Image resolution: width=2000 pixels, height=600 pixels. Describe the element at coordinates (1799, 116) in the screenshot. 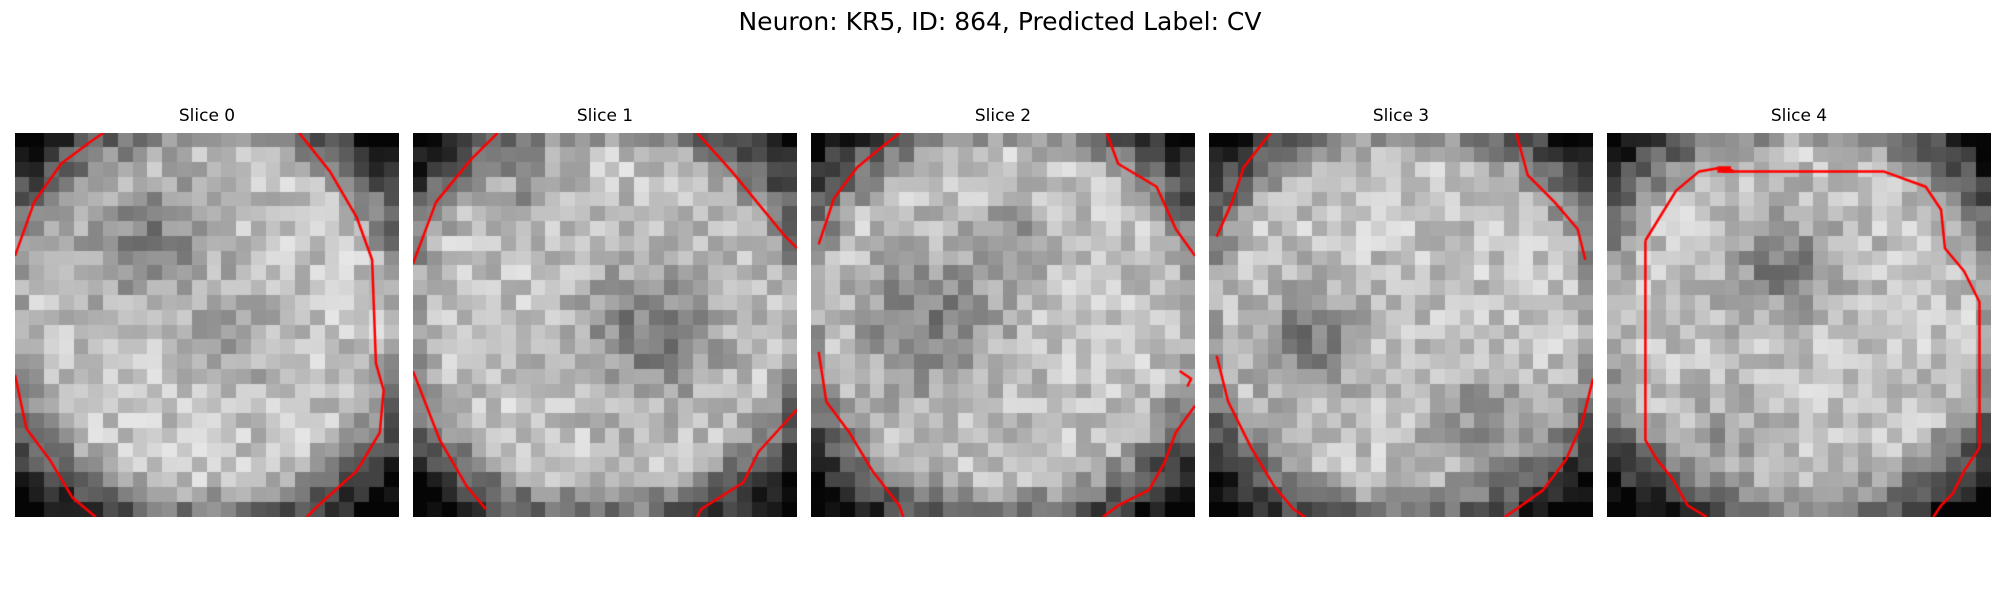

I see `slice-title: Slice 4` at that location.